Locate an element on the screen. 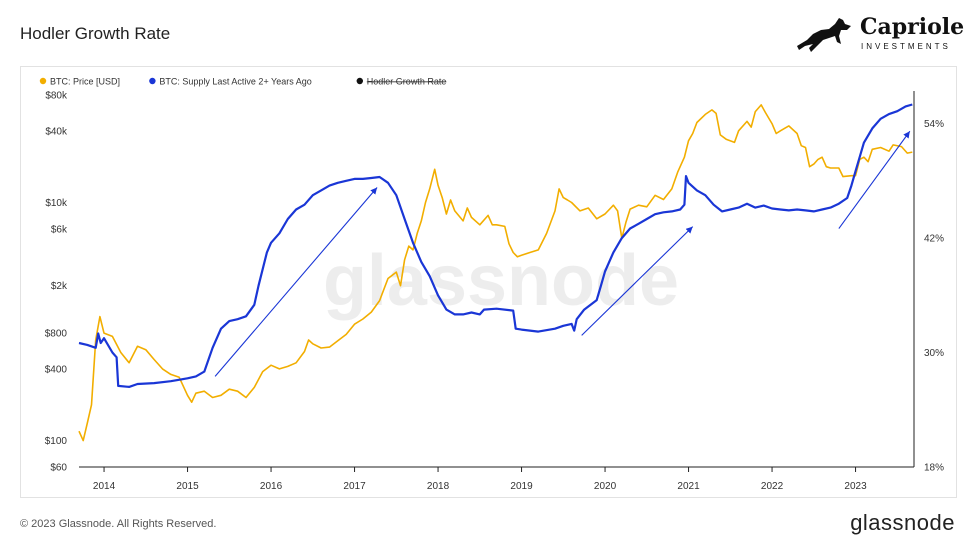  x-tick-label-4: 2018 is located at coordinates (438, 486).